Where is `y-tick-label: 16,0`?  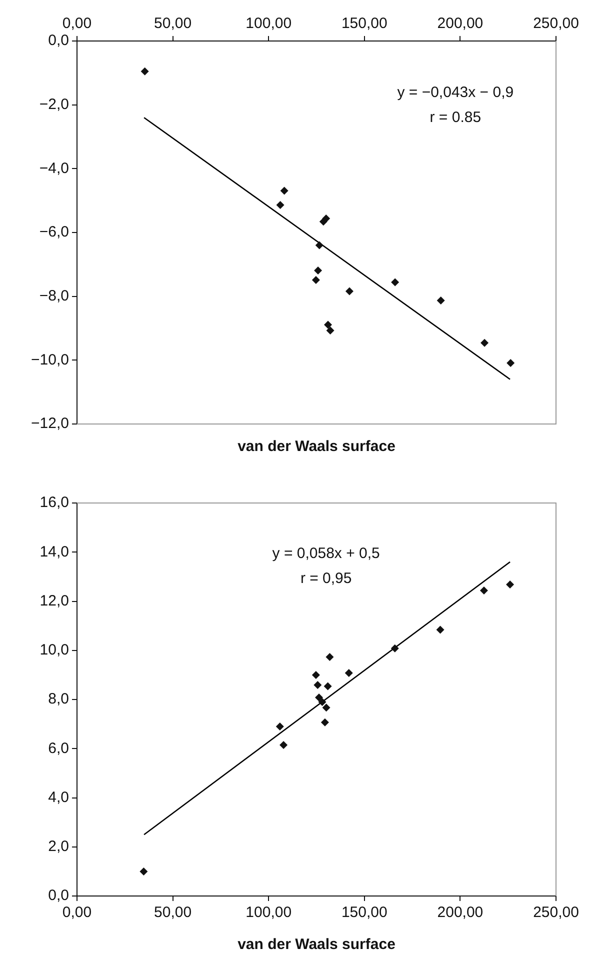
y-tick-label: 16,0 is located at coordinates (54, 503).